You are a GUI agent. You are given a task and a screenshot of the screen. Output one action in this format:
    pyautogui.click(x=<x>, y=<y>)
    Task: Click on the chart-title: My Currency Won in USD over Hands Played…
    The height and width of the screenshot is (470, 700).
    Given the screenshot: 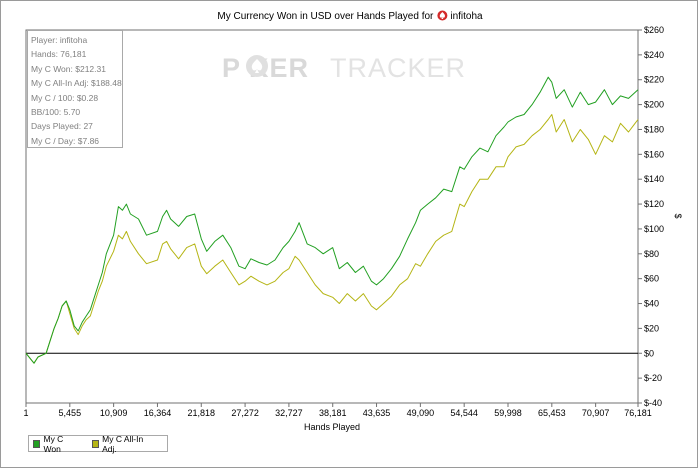 What is the action you would take?
    pyautogui.click(x=325, y=16)
    